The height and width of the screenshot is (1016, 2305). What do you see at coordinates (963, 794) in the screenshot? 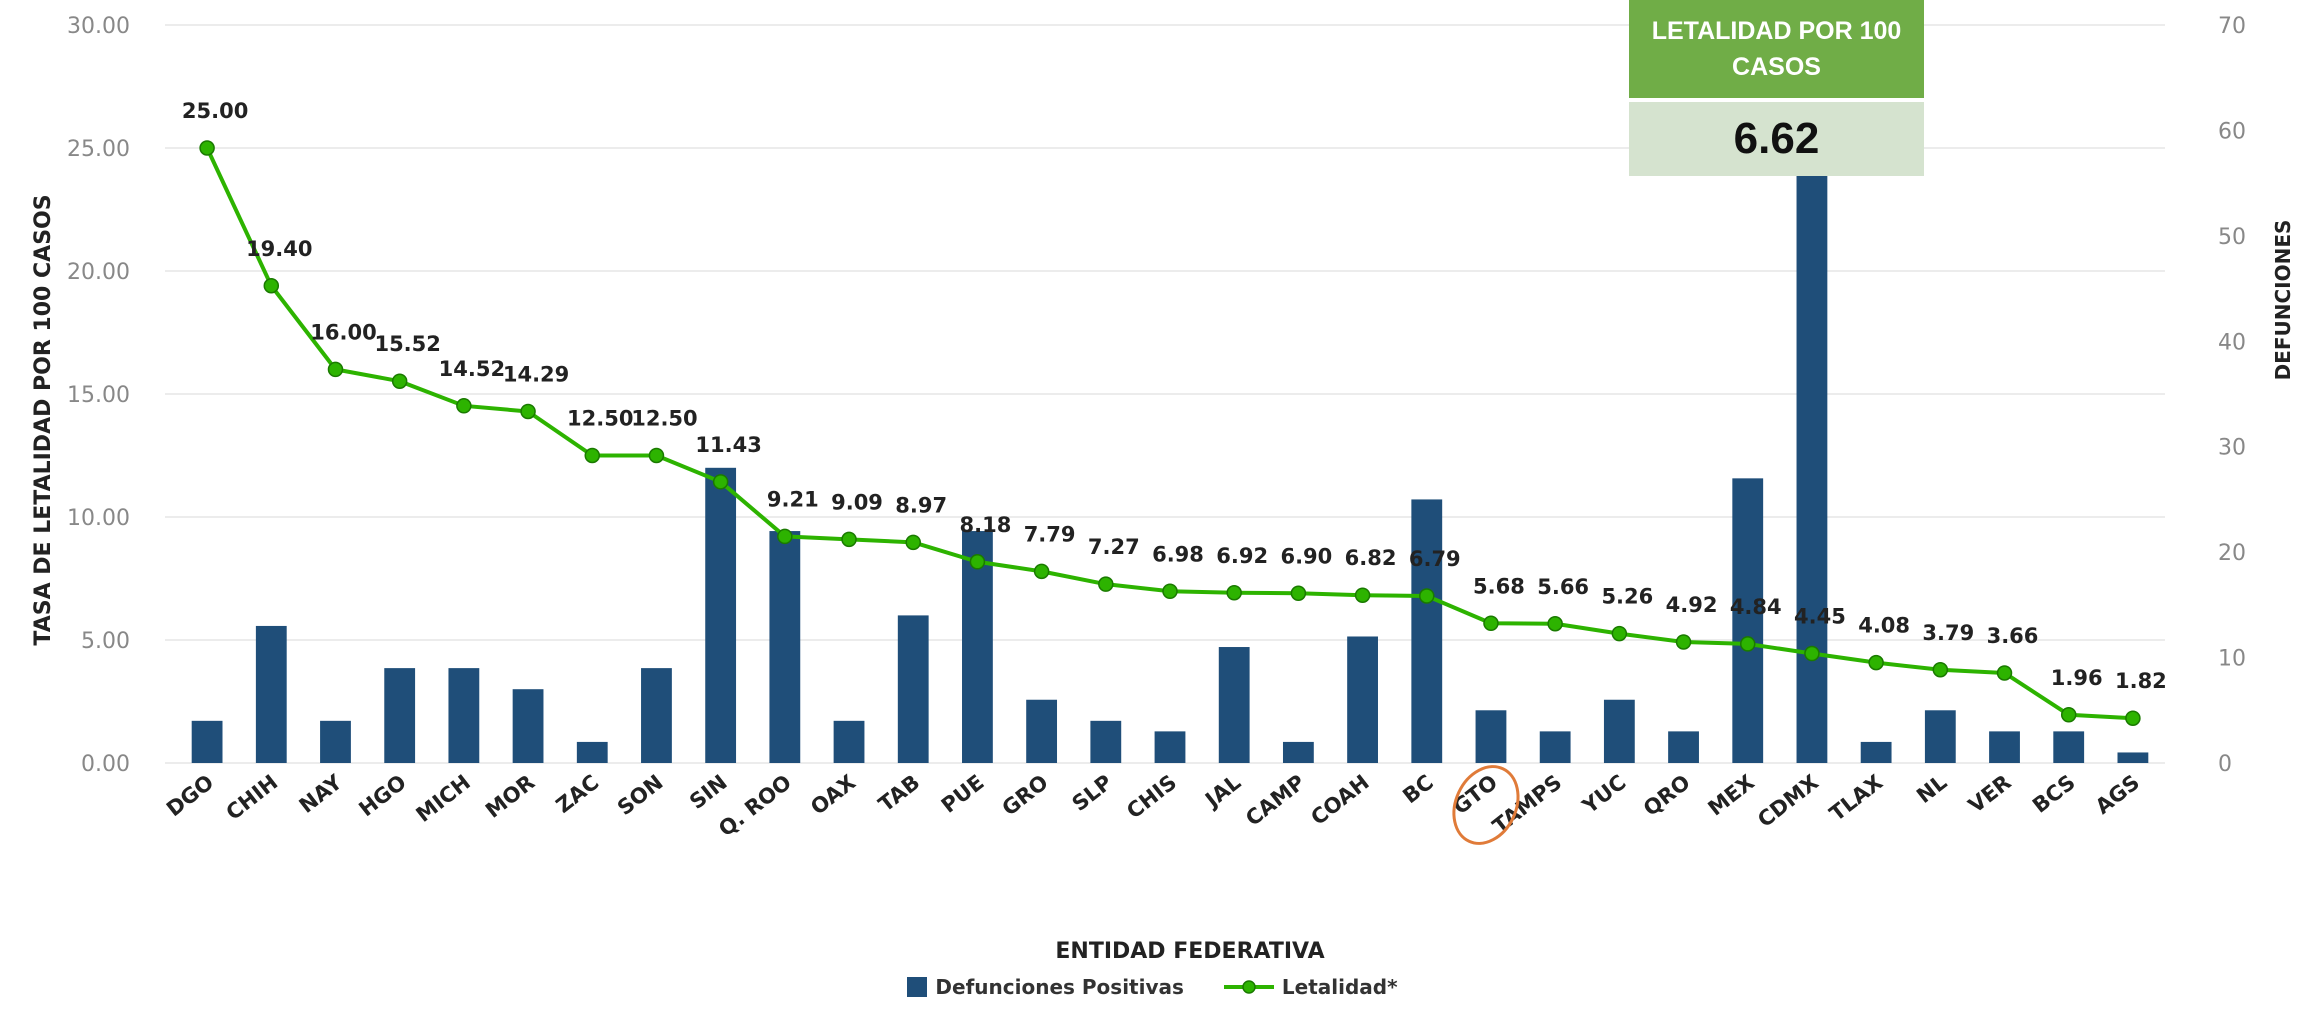
I see `x-tick-label: PUE` at bounding box center [963, 794].